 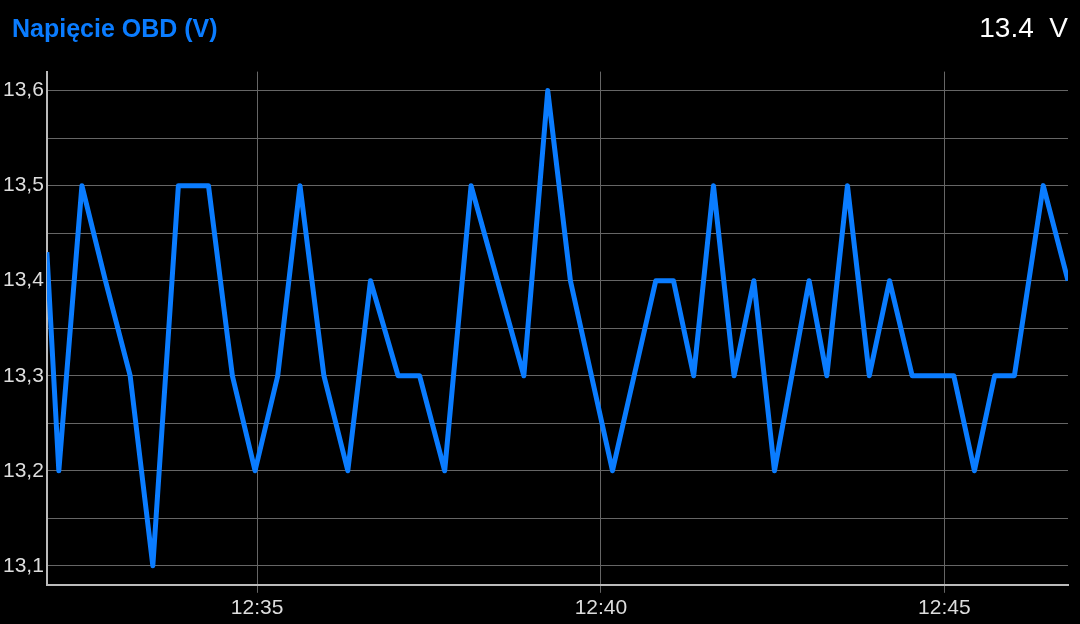 I want to click on y-tick-label: 13,3, so click(x=23, y=374).